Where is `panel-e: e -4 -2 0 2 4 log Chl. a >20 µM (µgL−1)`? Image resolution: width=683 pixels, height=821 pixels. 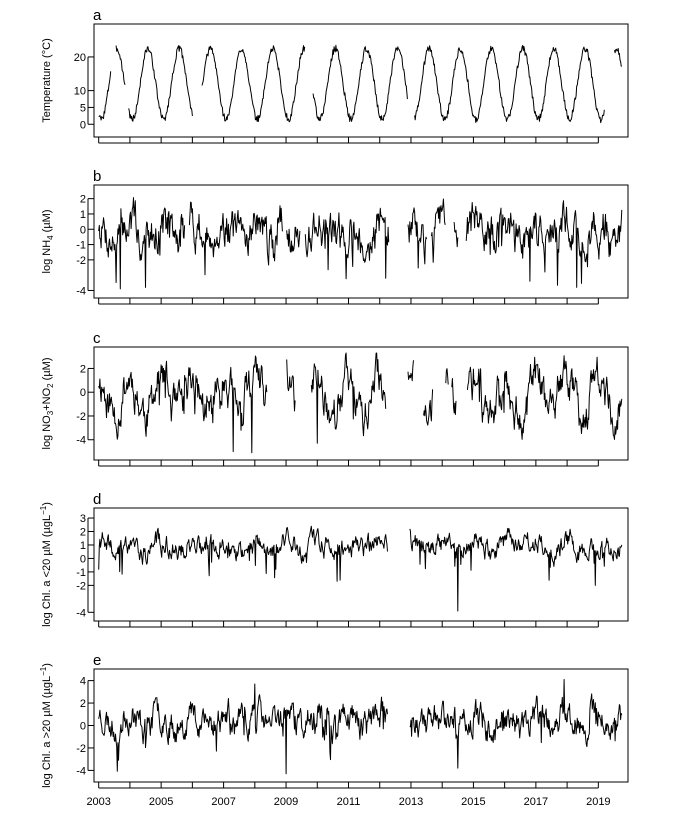 panel-e: e -4 -2 0 2 4 log Chl. a >20 µM (µgL−1) is located at coordinates (334, 720).